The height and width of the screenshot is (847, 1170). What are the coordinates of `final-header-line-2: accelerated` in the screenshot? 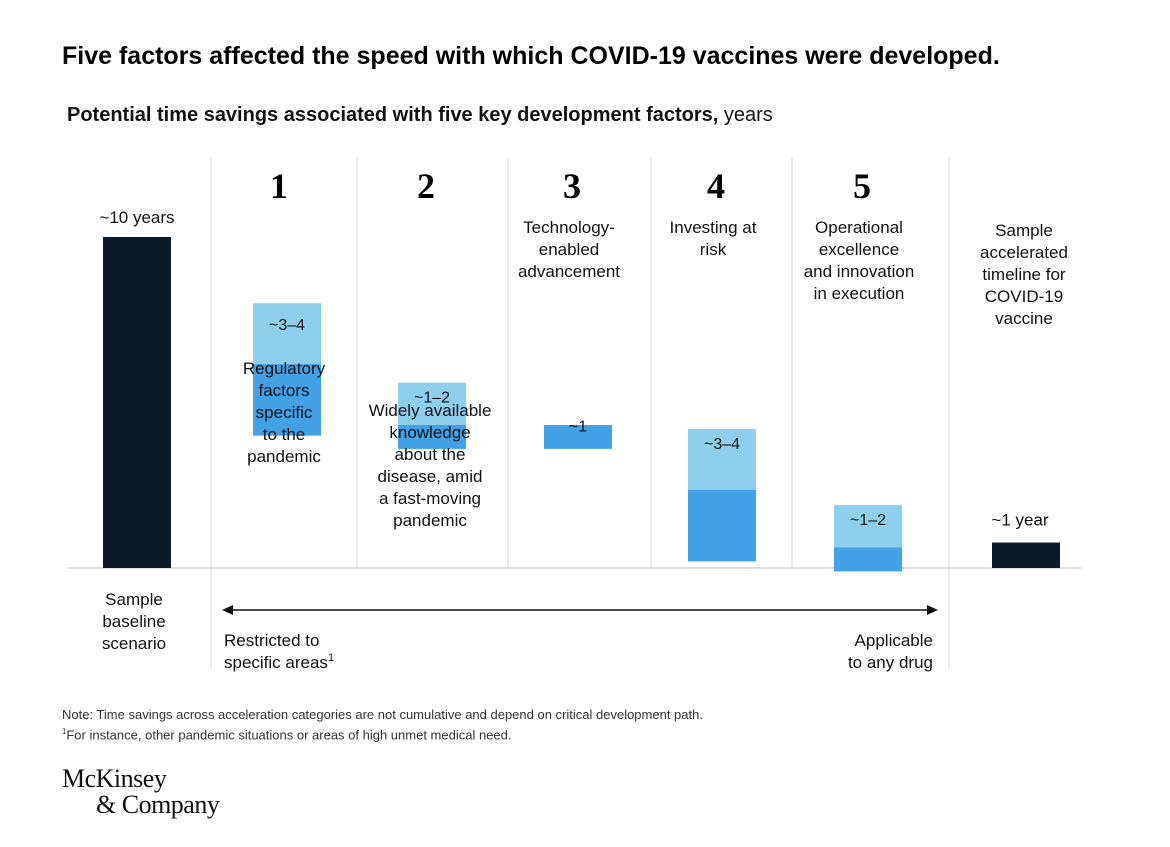 It's located at (1024, 252).